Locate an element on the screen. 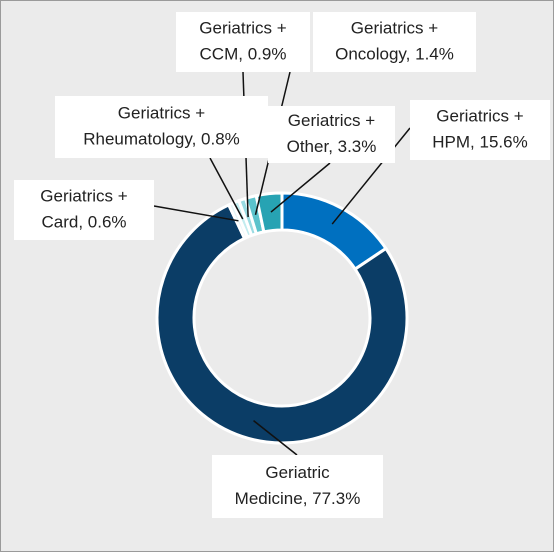  data-label: Medicine, 77.3% is located at coordinates (298, 498).